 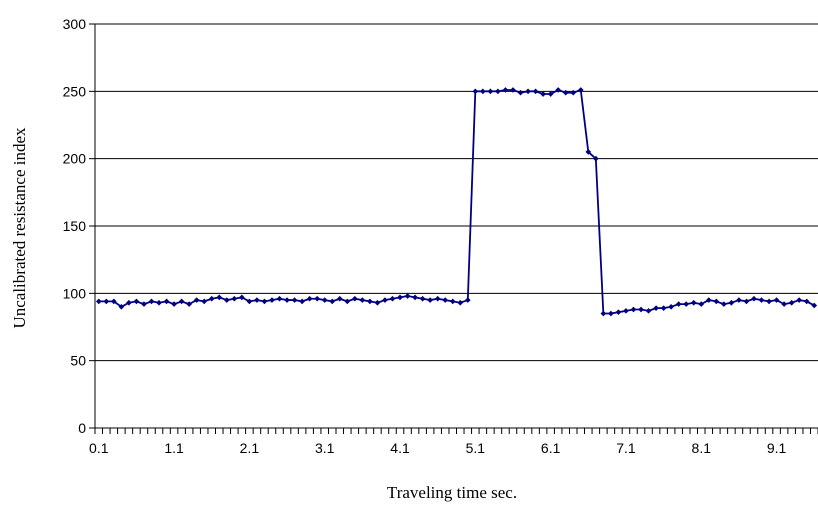 I want to click on x-tick-label: 6.1, so click(x=551, y=448).